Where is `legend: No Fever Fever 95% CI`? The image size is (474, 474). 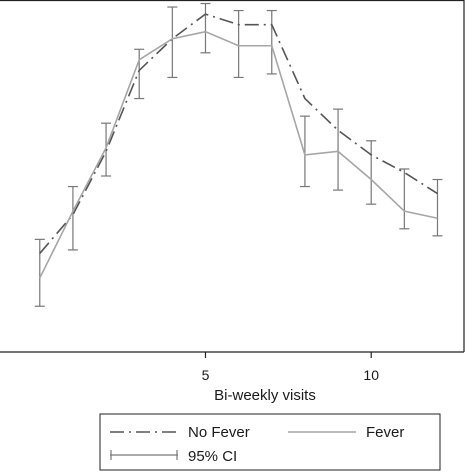 legend: No Fever Fever 95% CI is located at coordinates (270, 442).